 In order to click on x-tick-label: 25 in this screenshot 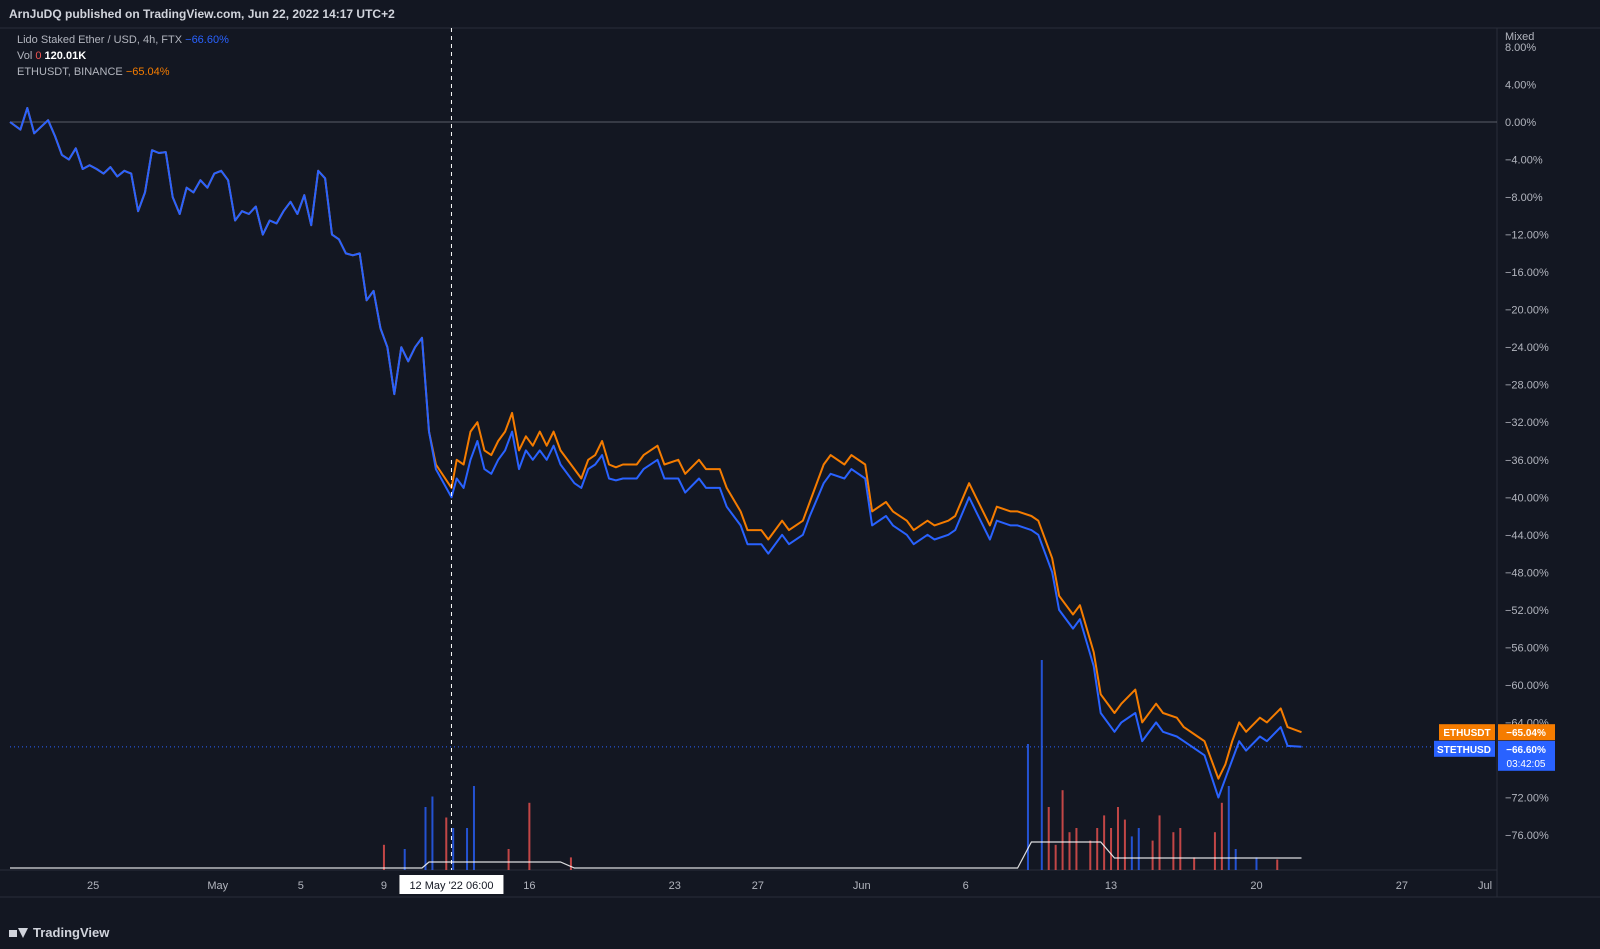, I will do `click(93, 886)`.